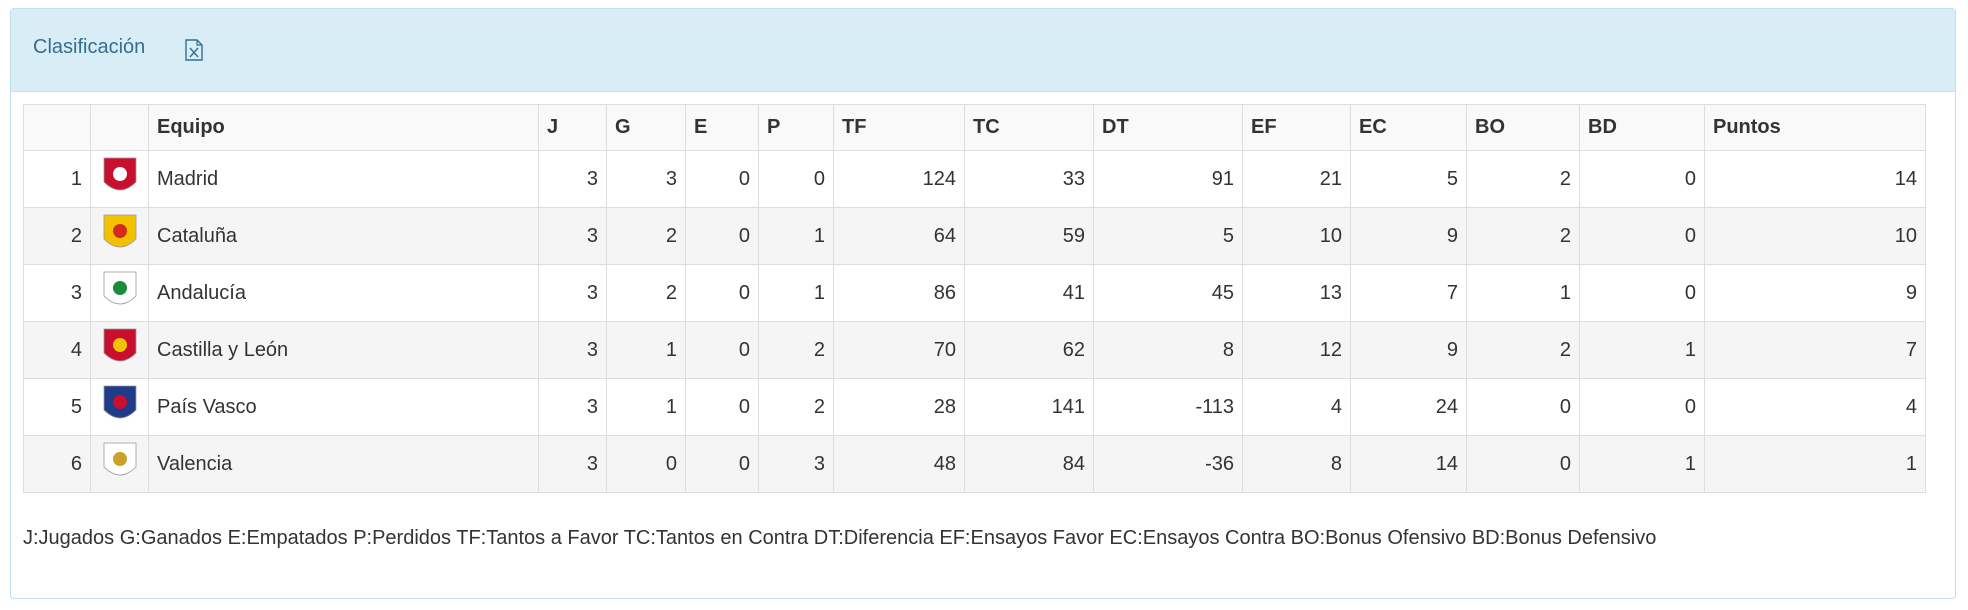  I want to click on panel-header: Clasificación, so click(983, 50).